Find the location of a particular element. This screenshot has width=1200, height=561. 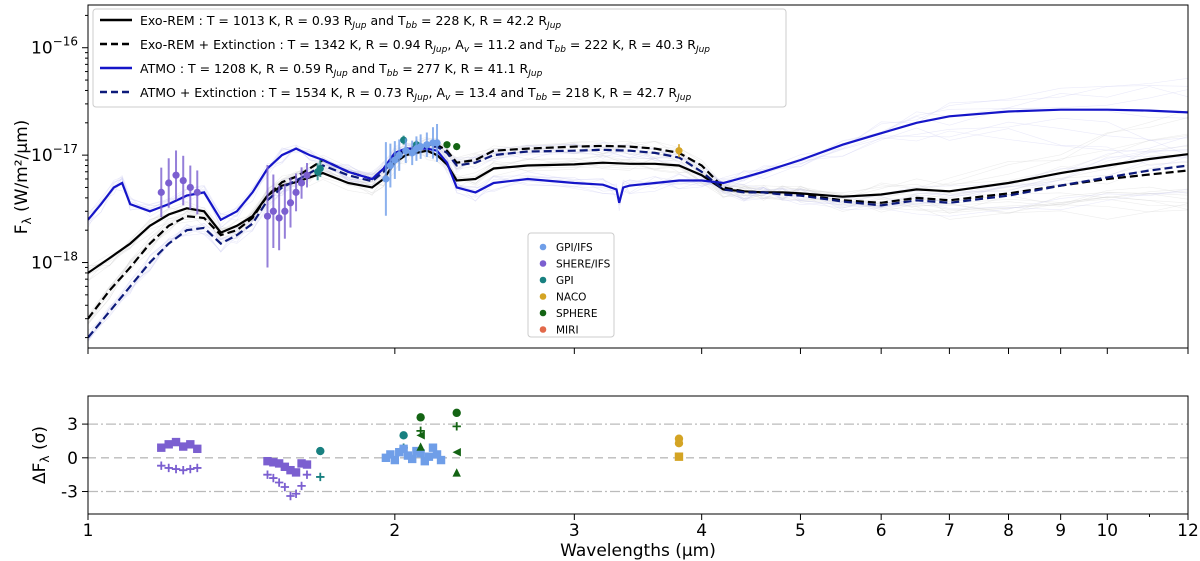

y-tick-label: 10−17 is located at coordinates (54, 154).